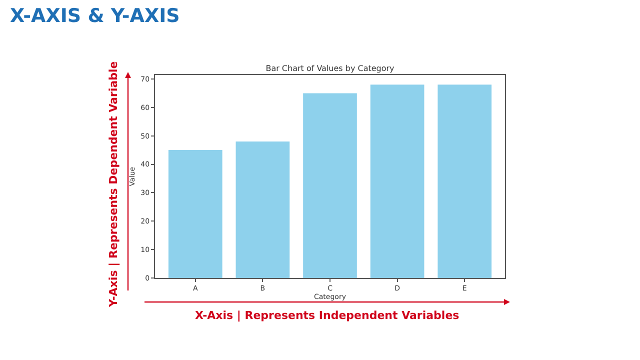  I want to click on text: X-AXIS & Y-AXIS, so click(95, 16).